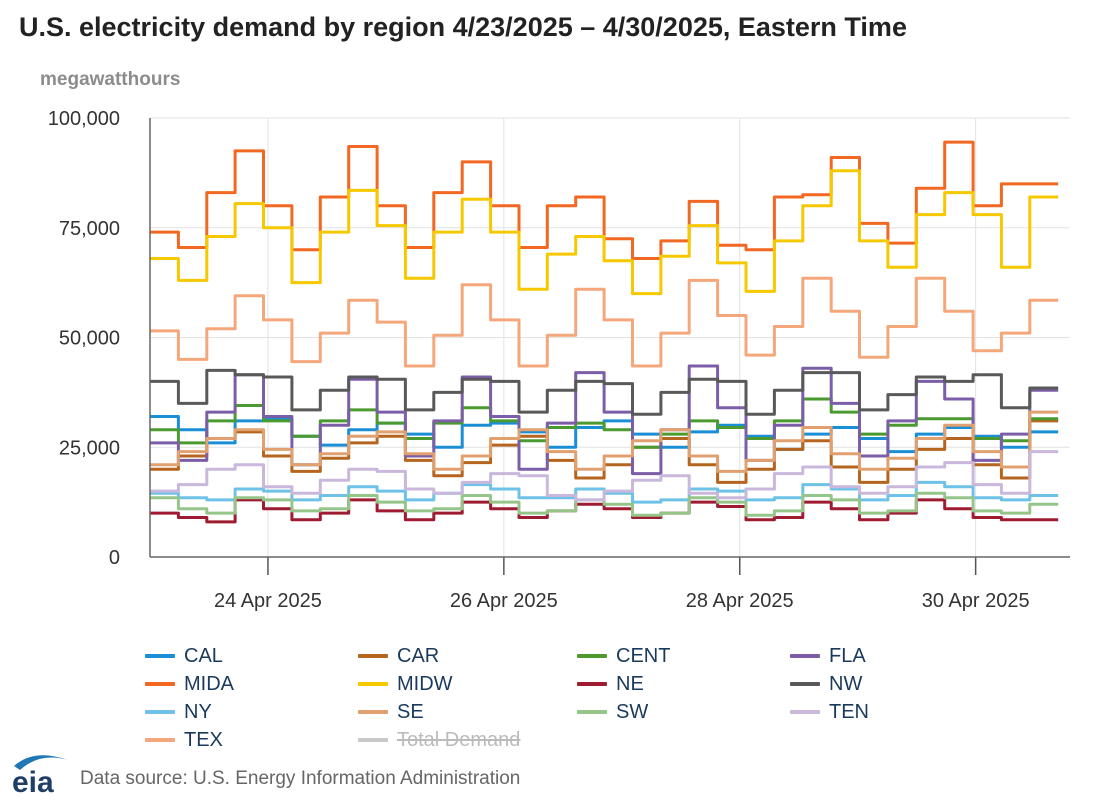 This screenshot has height=800, width=1116. I want to click on legend-item-nw: NW, so click(826, 684).